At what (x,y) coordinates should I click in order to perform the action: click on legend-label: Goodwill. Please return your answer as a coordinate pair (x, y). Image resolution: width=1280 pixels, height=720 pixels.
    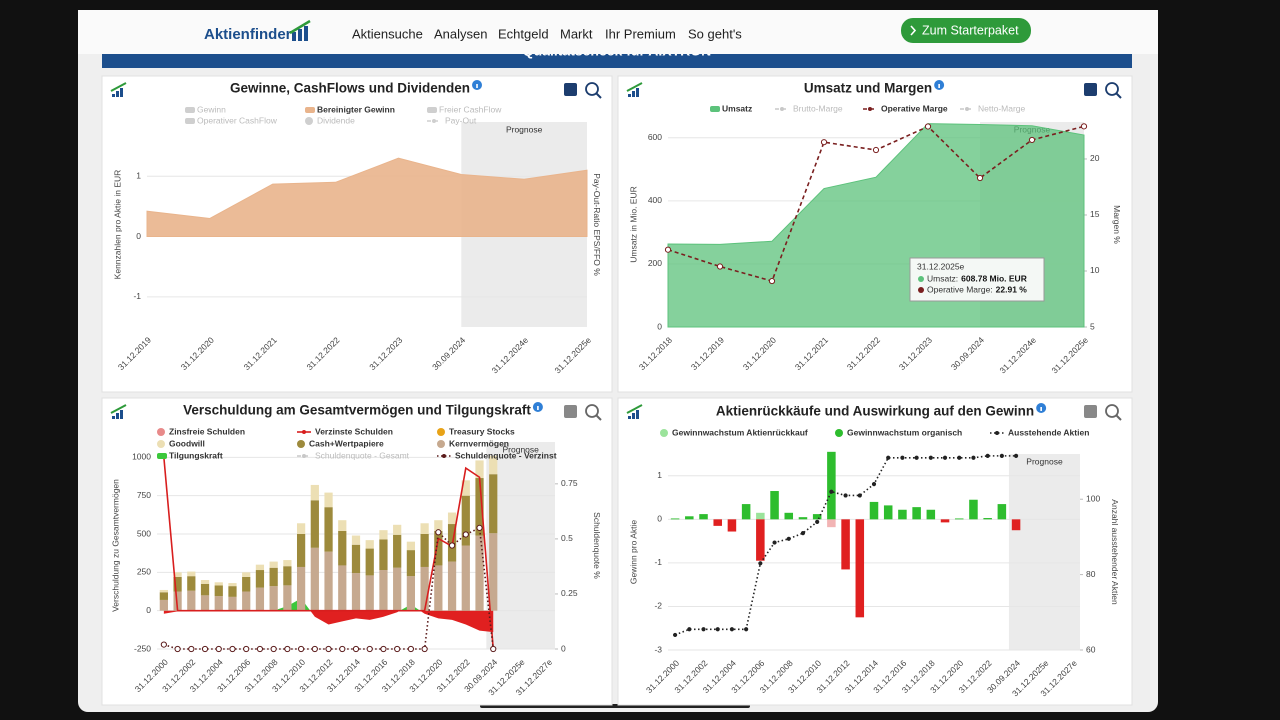
    Looking at the image, I should click on (187, 443).